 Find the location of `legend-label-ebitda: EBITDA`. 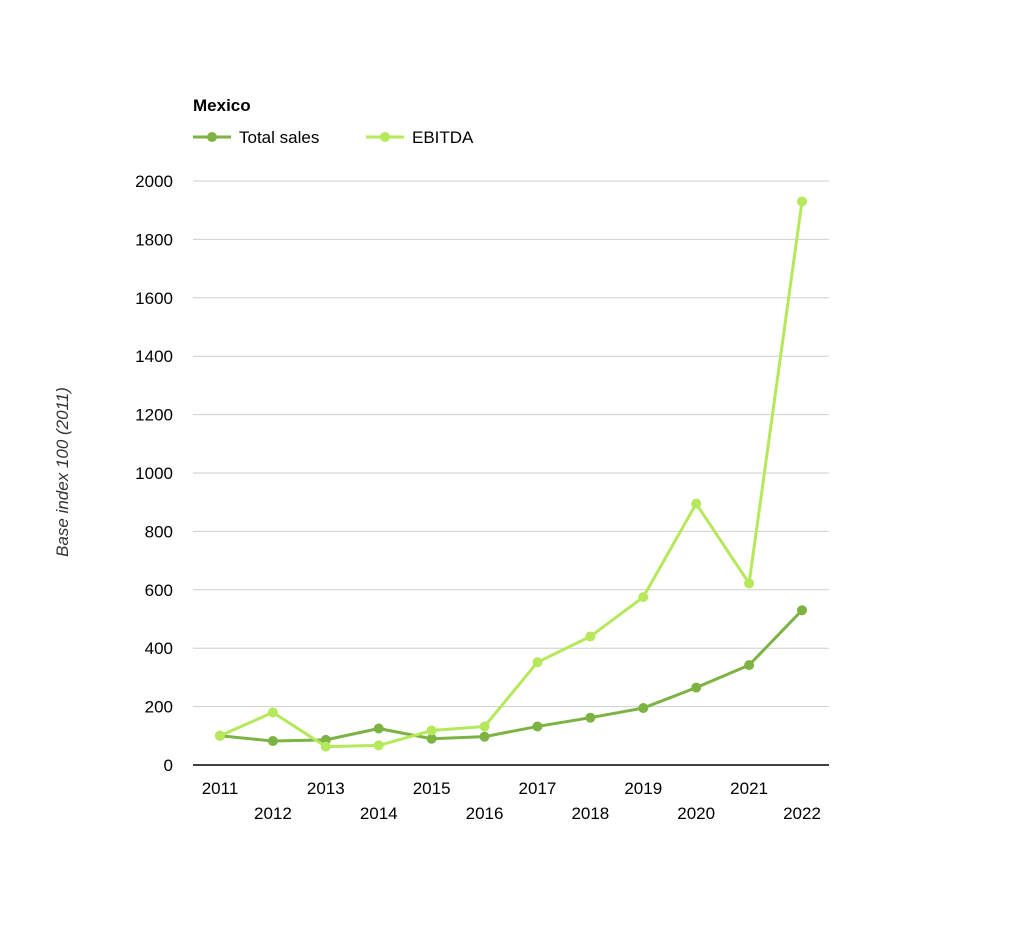

legend-label-ebitda: EBITDA is located at coordinates (443, 137).